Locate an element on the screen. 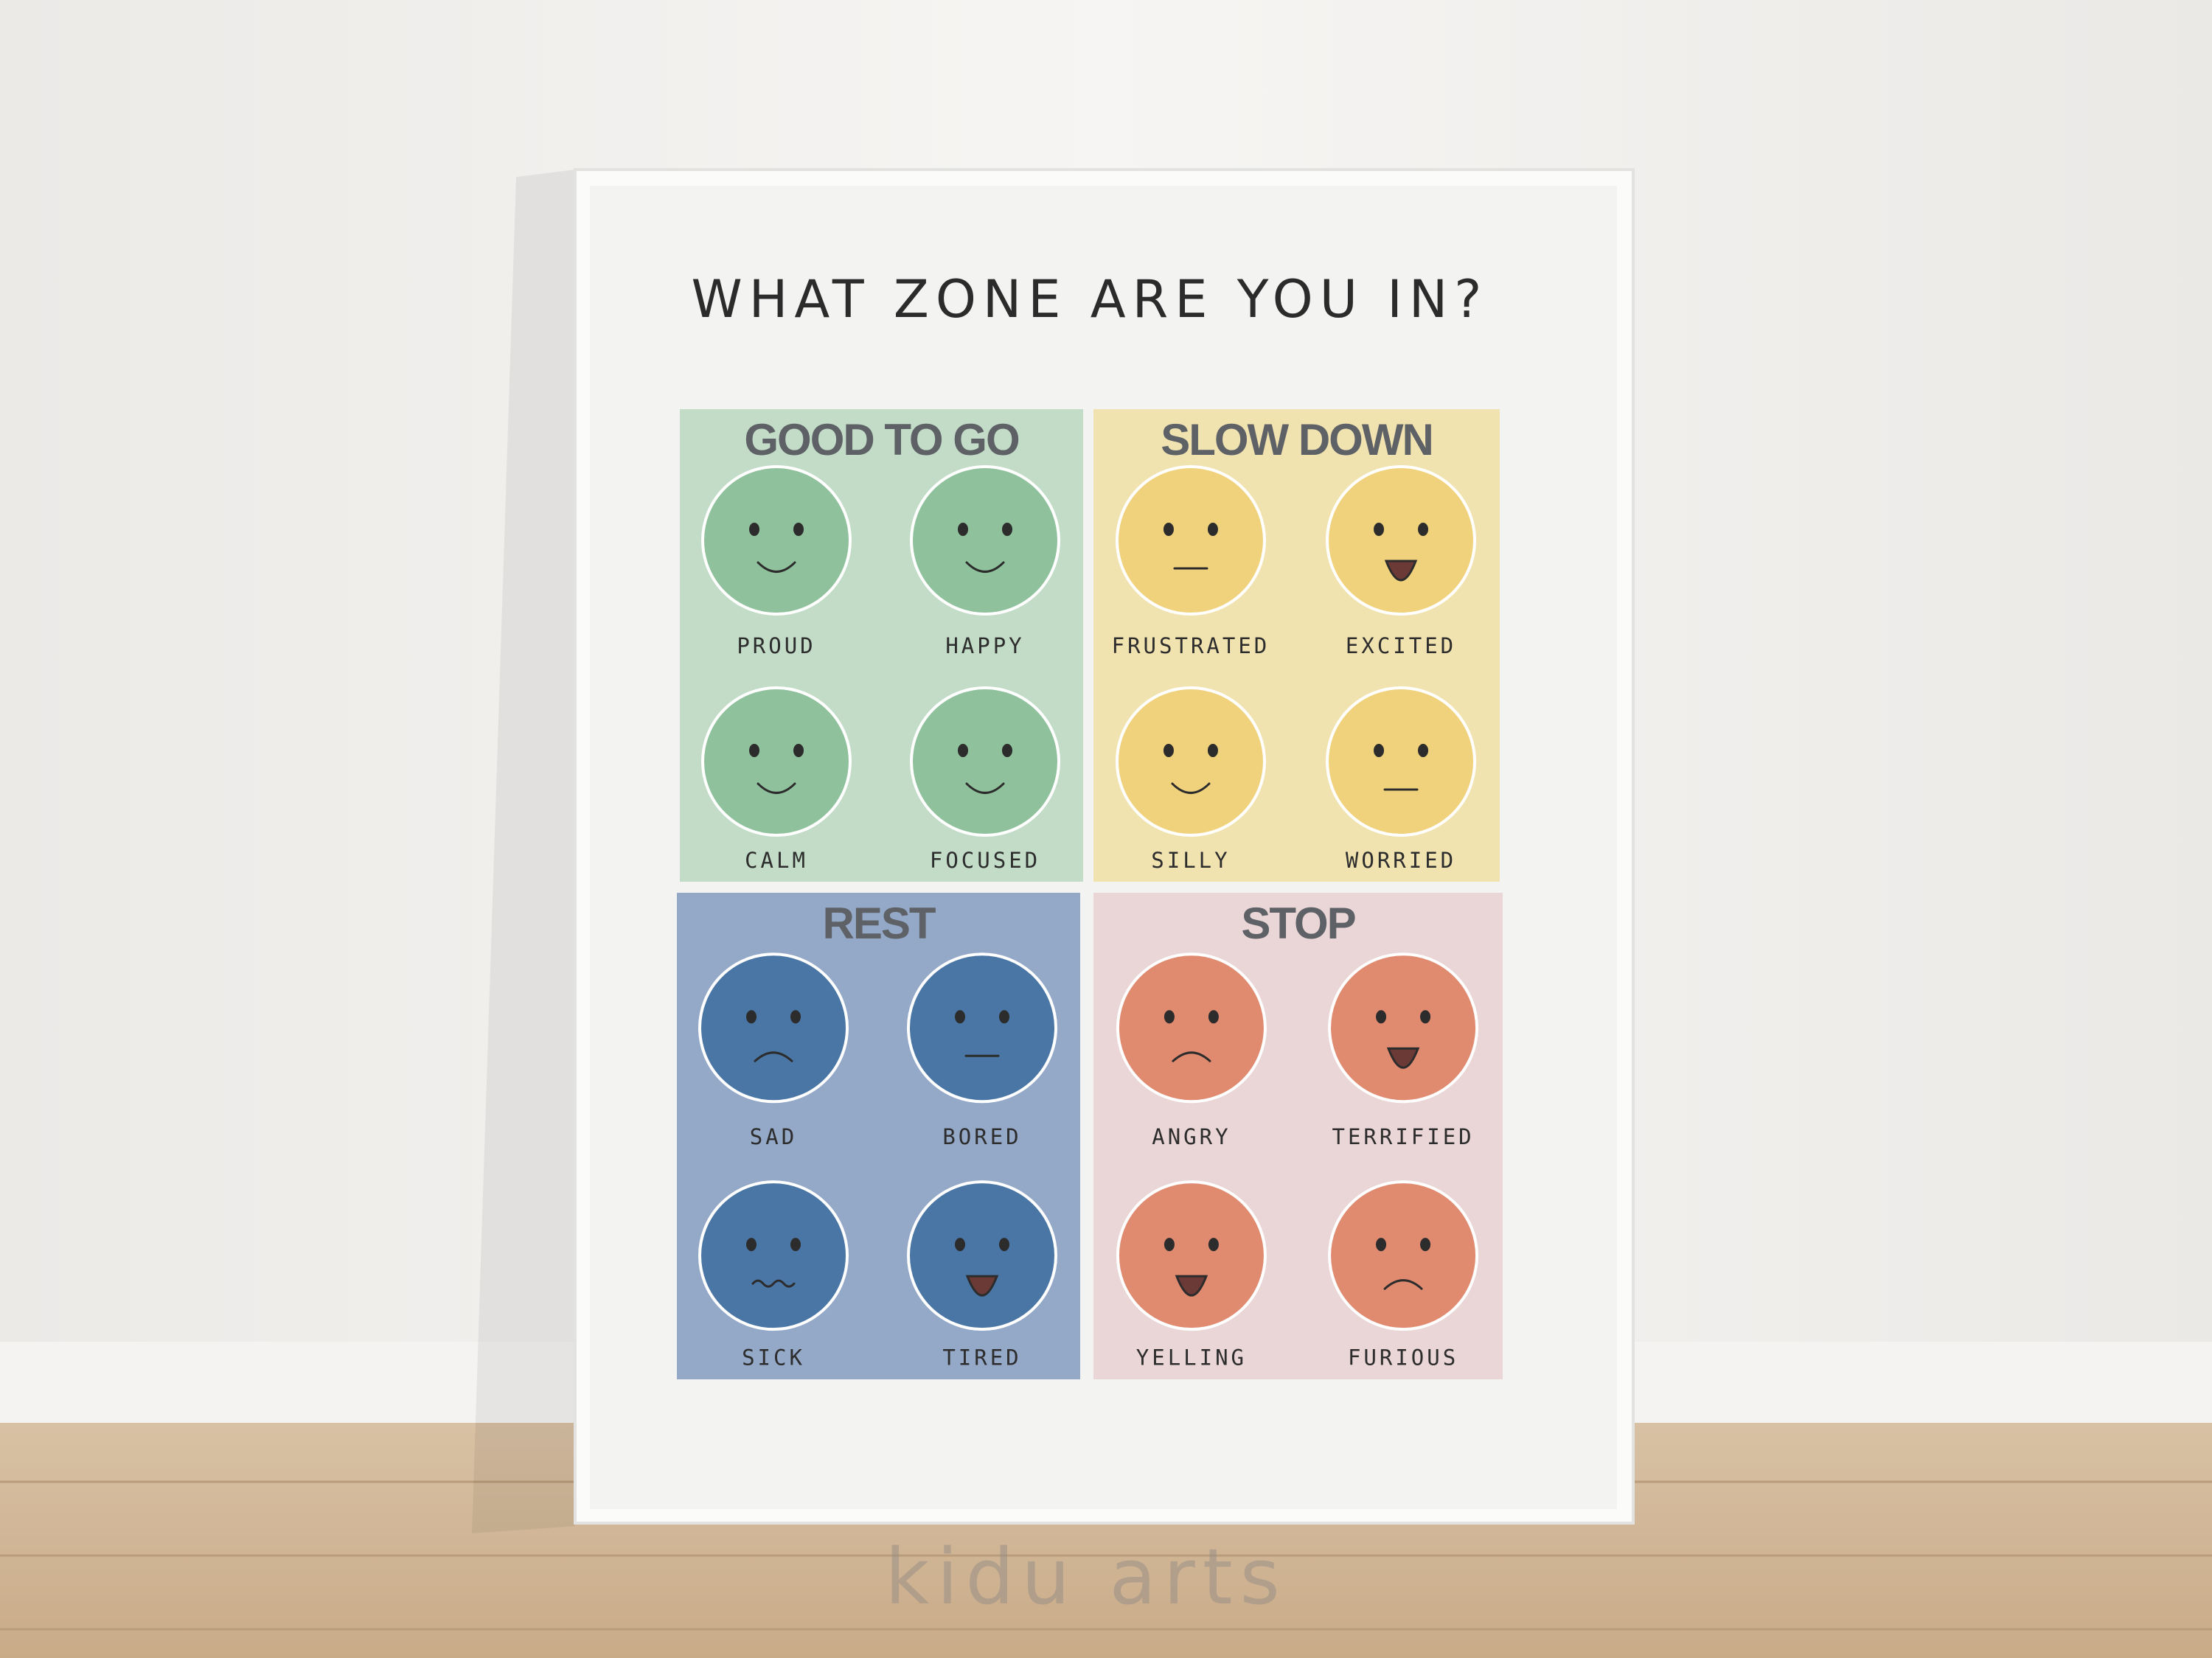 The width and height of the screenshot is (2212, 1658). emotion-label: FURIOUS is located at coordinates (1403, 1357).